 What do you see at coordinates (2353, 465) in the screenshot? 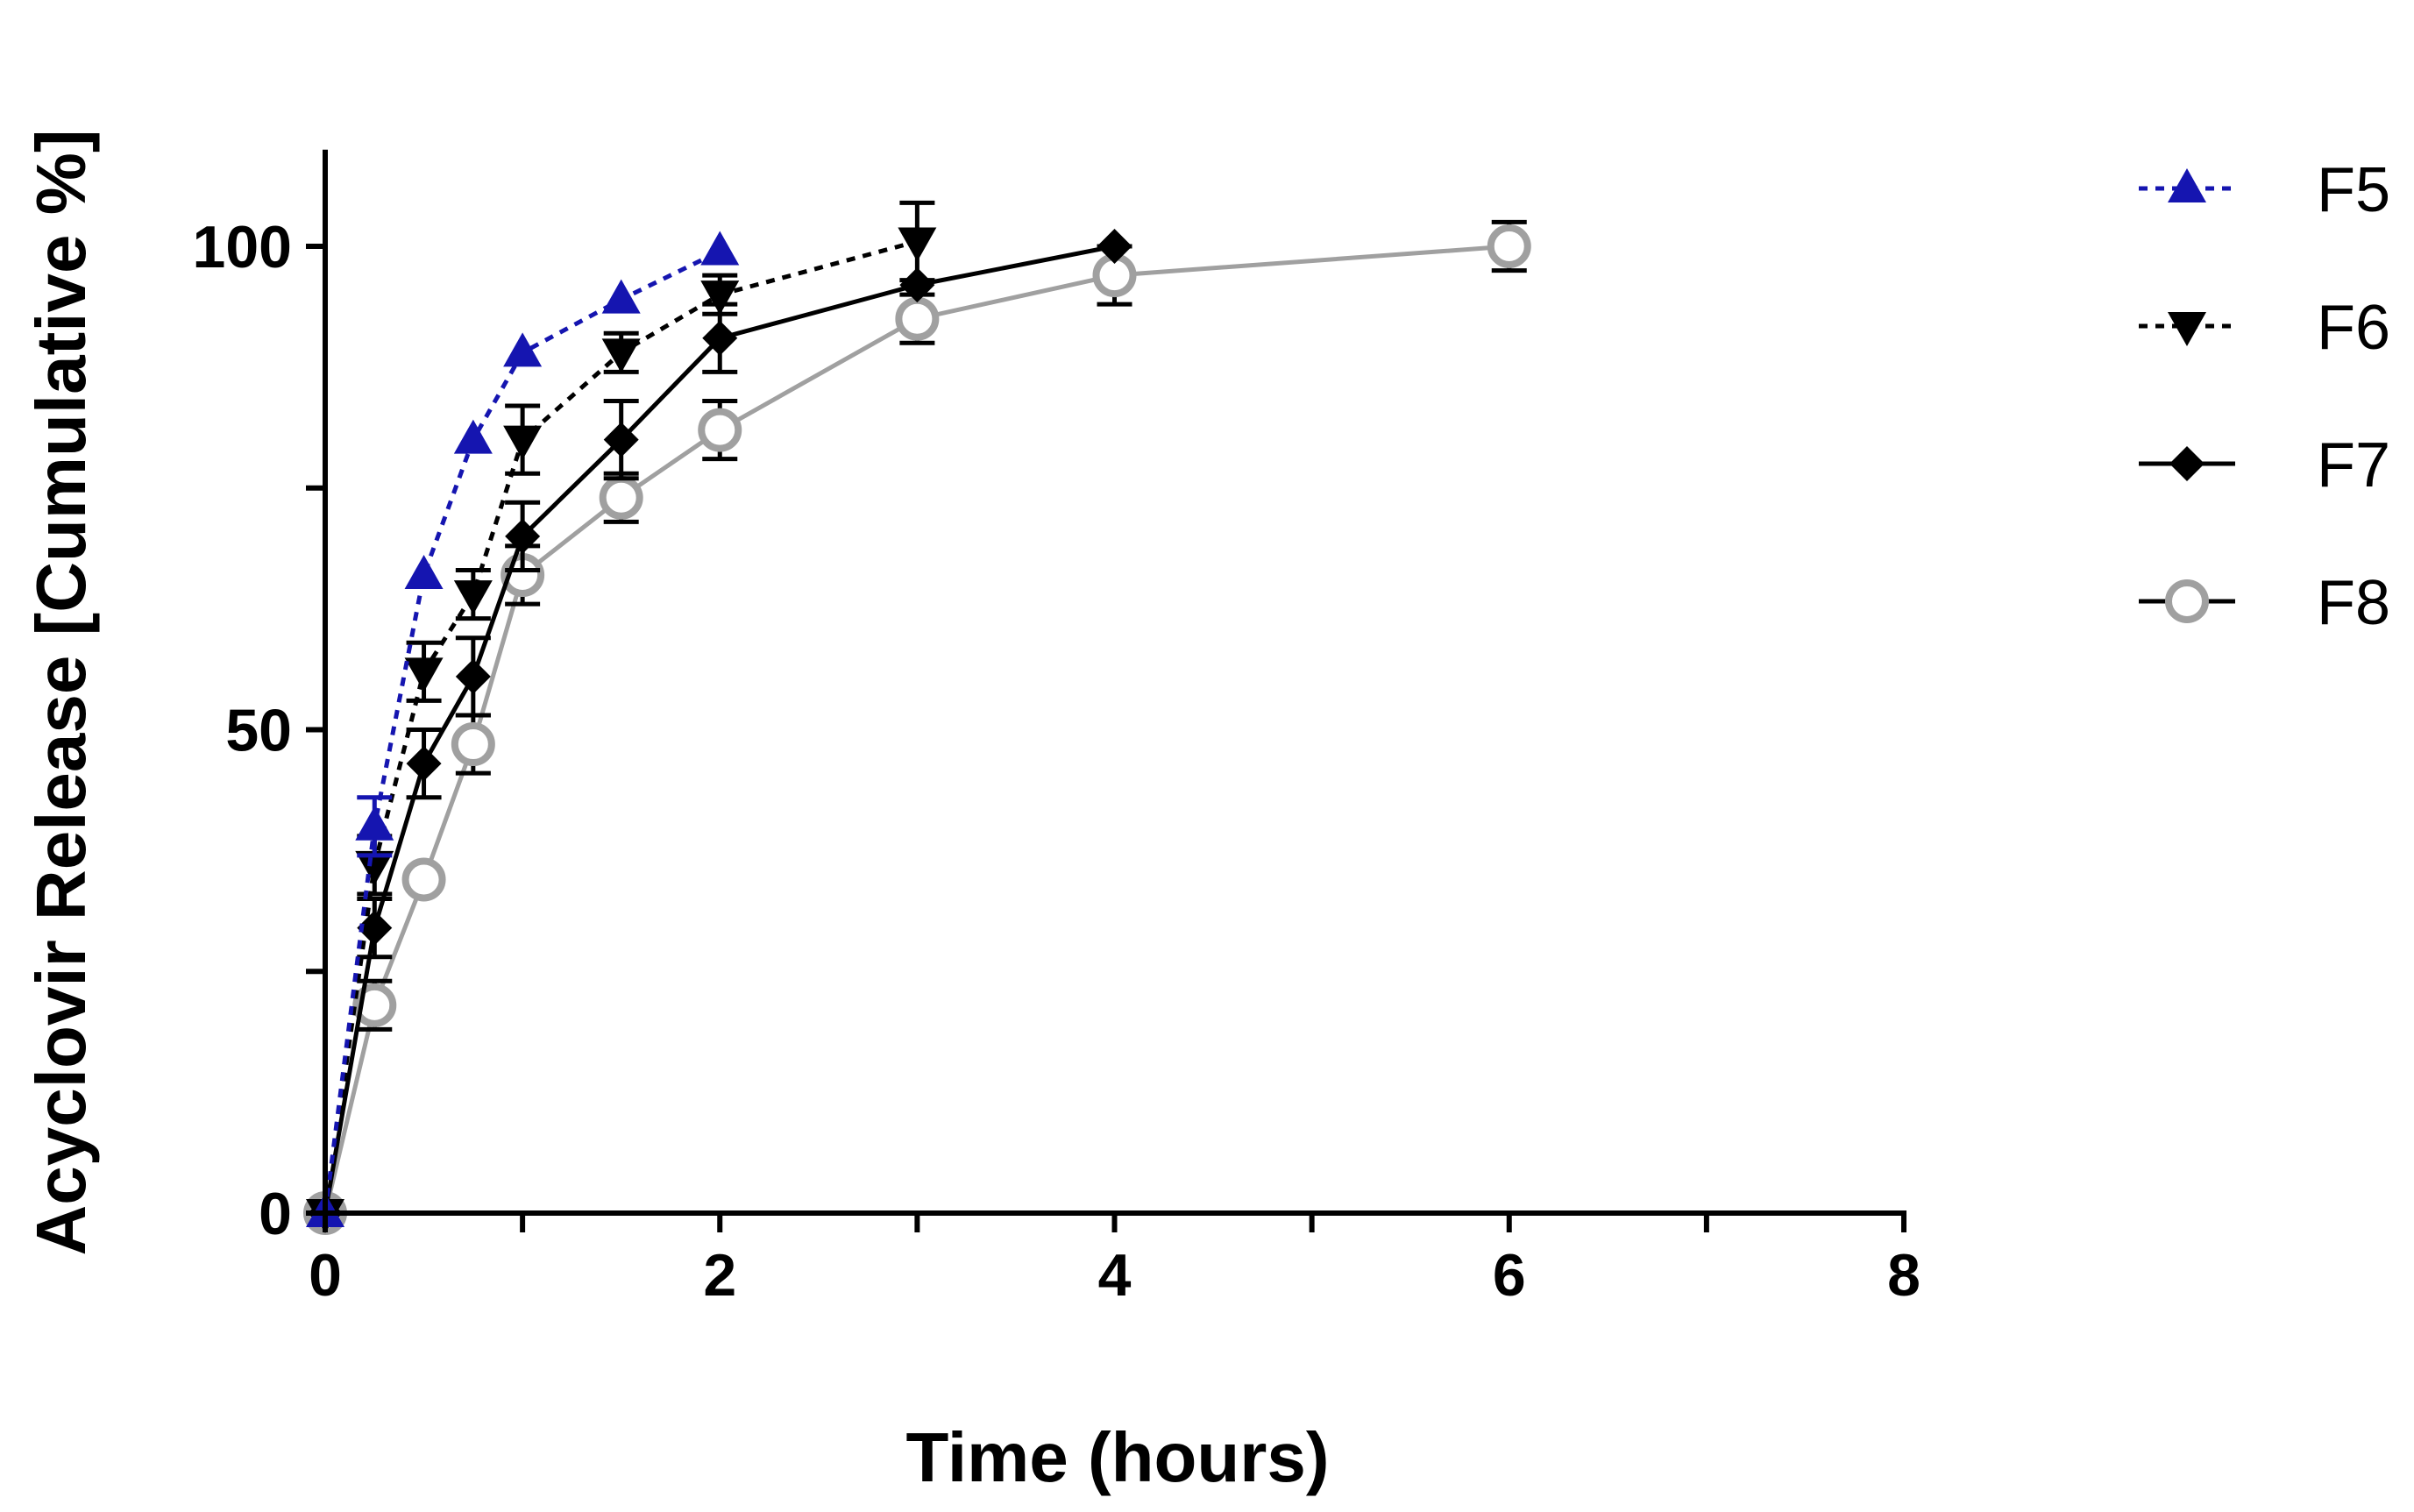
I see `legend-label-f7: F7` at bounding box center [2353, 465].